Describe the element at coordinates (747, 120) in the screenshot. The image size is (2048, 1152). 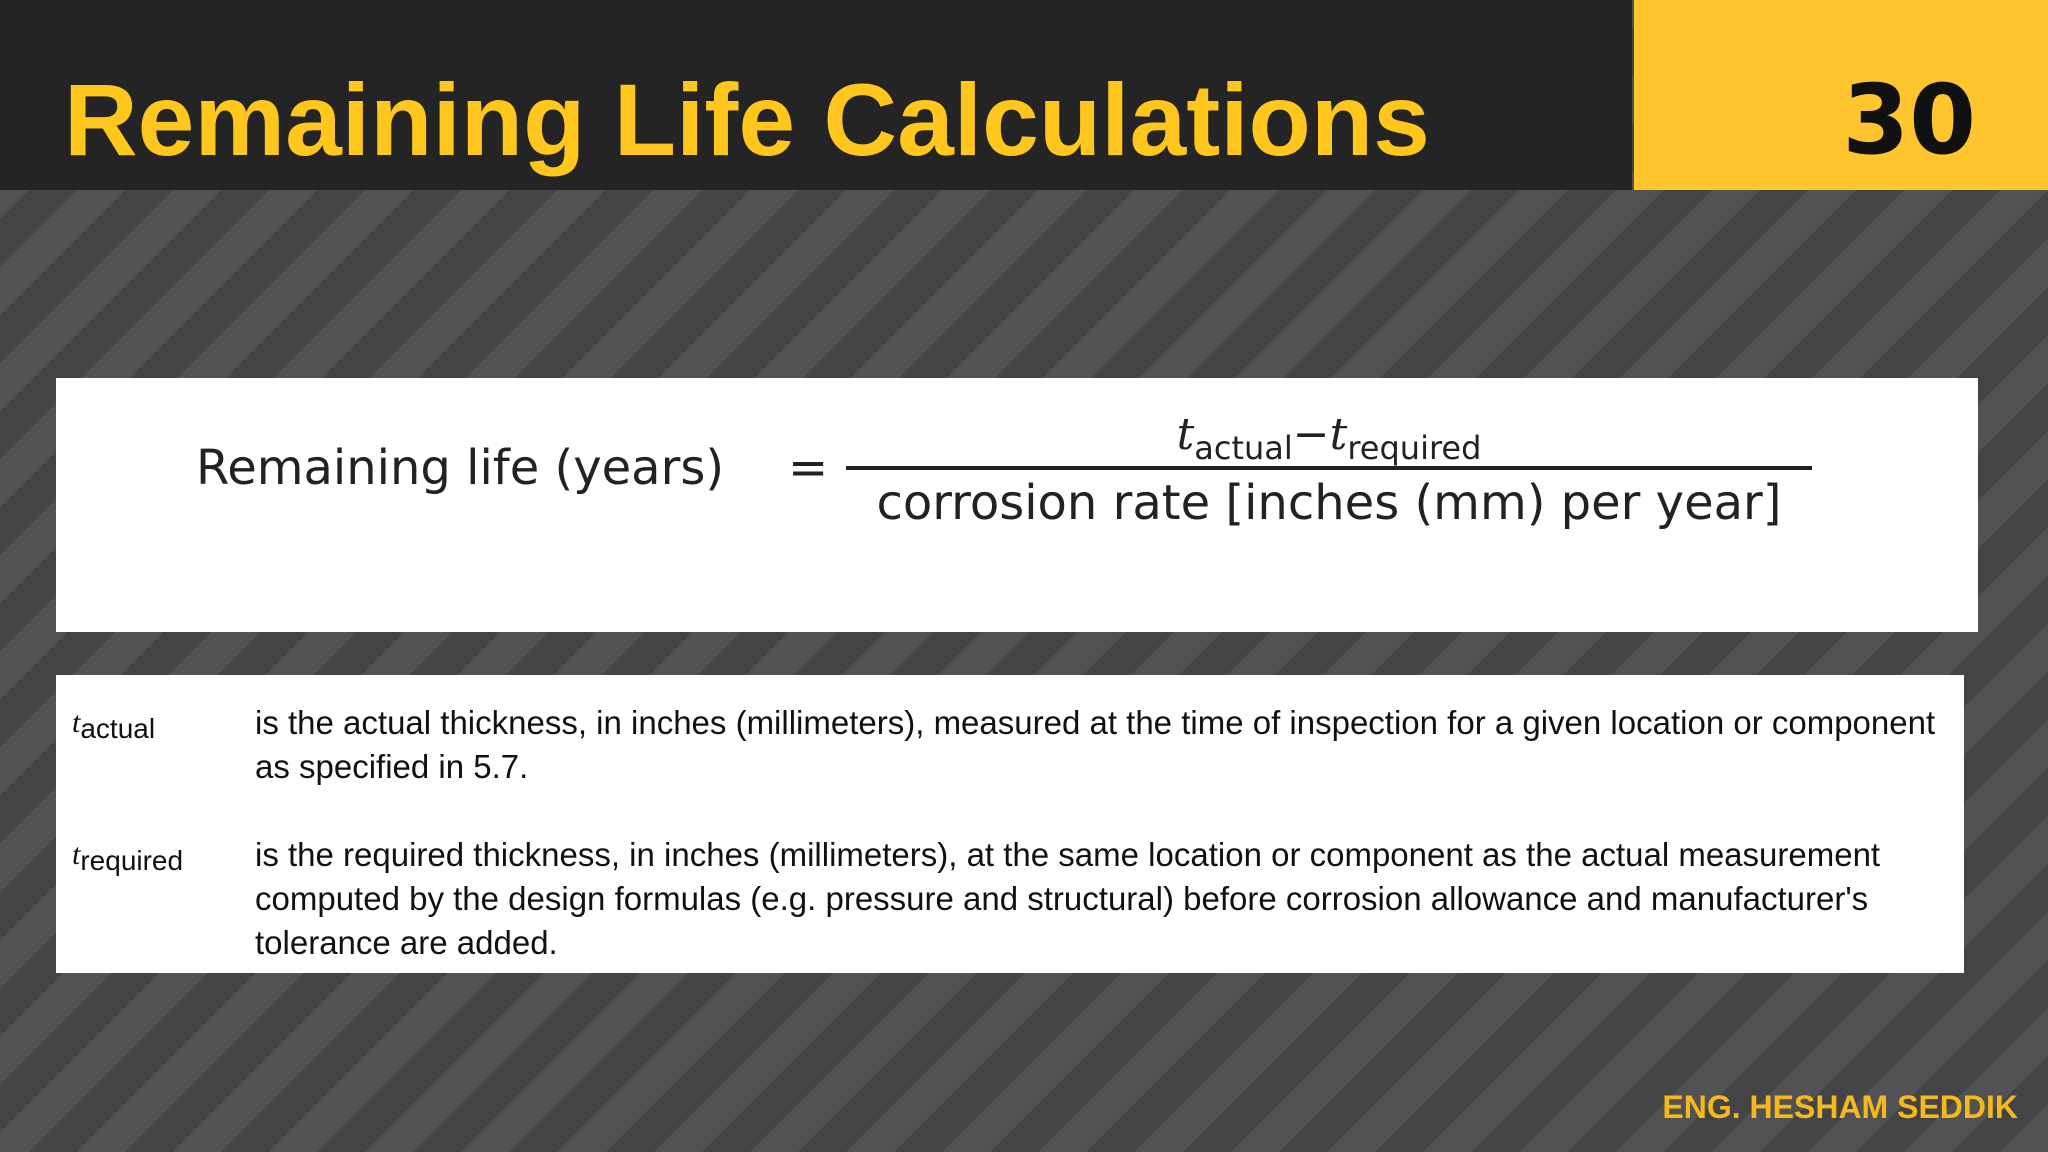
I see `slide-title: Remaining Life Calculations` at that location.